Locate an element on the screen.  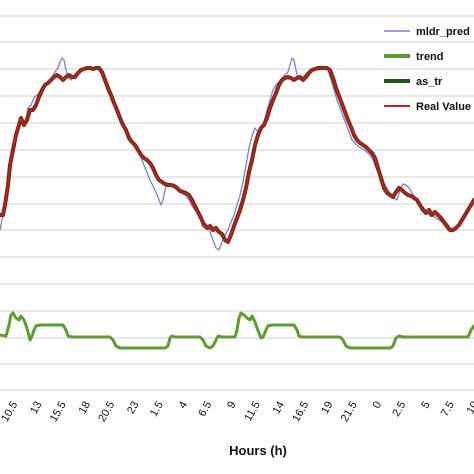
x-tick-label: 9 is located at coordinates (231, 405).